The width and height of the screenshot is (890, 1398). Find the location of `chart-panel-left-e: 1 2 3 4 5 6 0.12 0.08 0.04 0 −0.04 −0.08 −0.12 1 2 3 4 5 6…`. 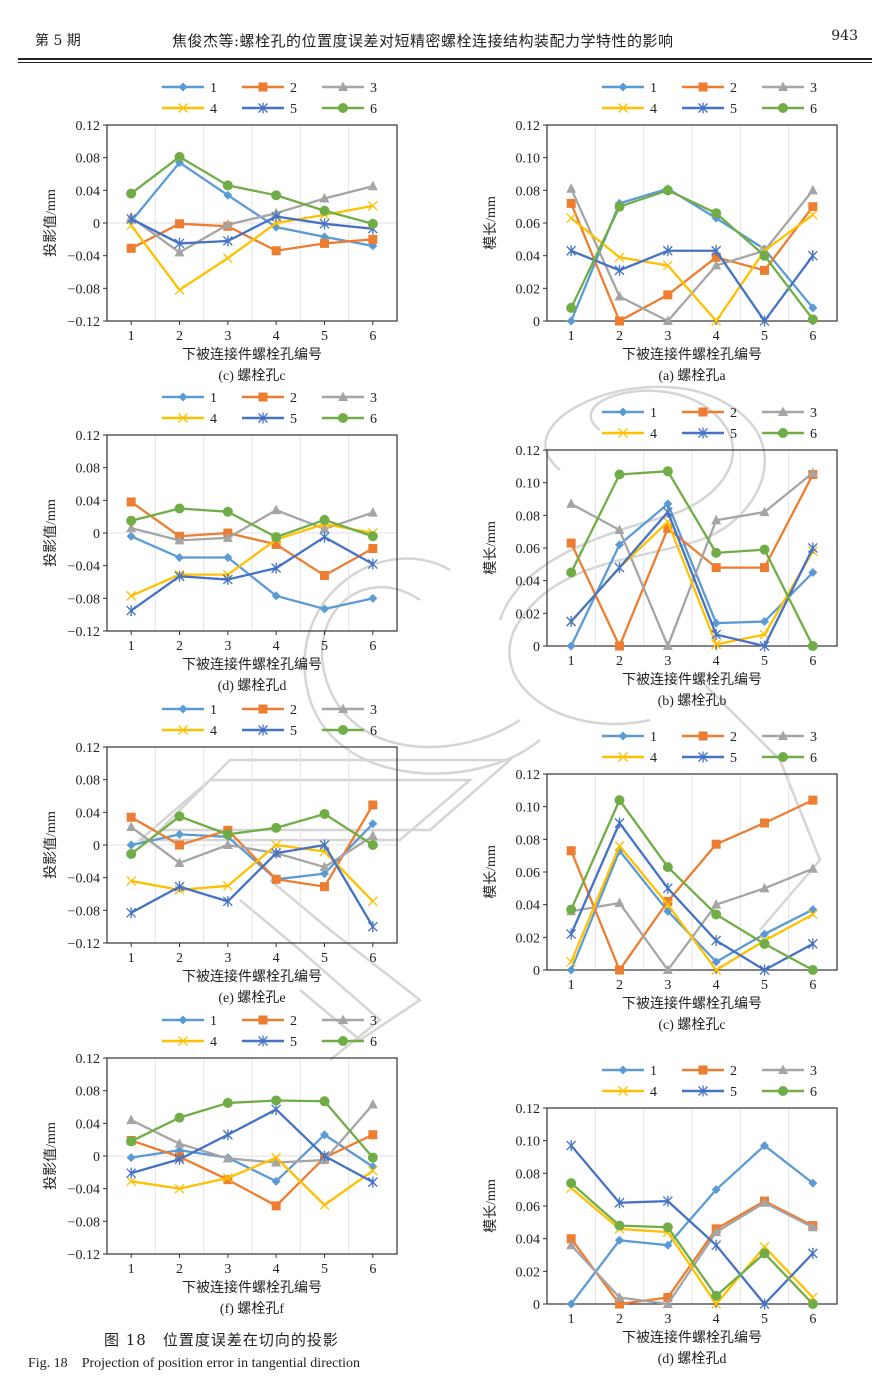

chart-panel-left-e: 1 2 3 4 5 6 0.12 0.08 0.04 0 −0.04 −0.08 −0.12 1 2 3 4 5 6… is located at coordinates (225, 852).